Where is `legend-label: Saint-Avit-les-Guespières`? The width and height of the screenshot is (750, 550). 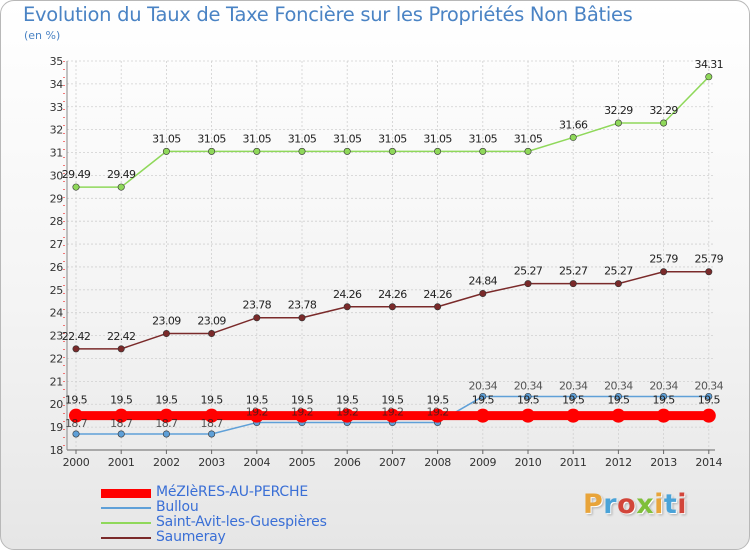 legend-label: Saint-Avit-les-Guespières is located at coordinates (241, 522).